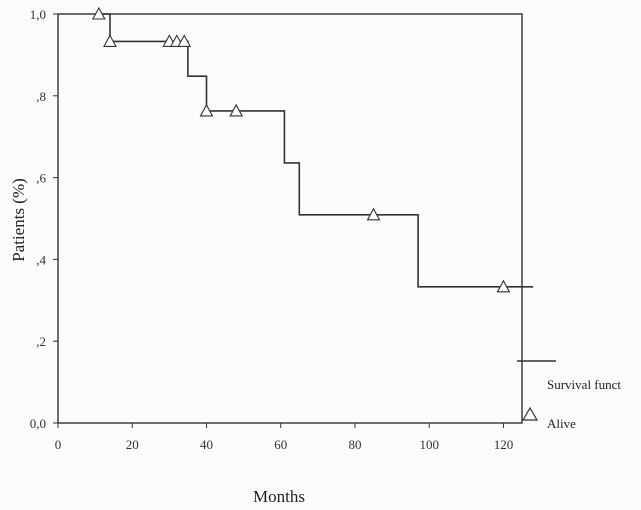 Image resolution: width=641 pixels, height=510 pixels. Describe the element at coordinates (41, 178) in the screenshot. I see `y-tick-label: ,6` at that location.